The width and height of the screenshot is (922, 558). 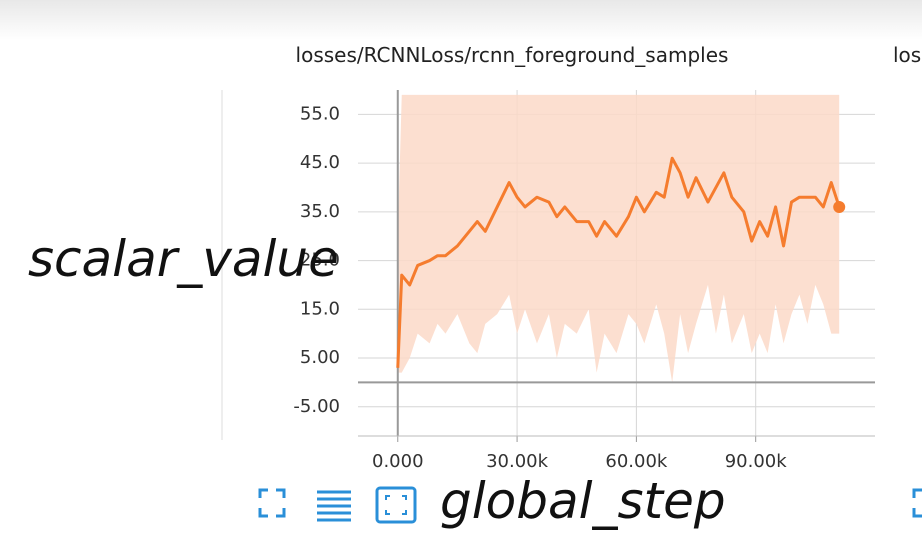 I want to click on y-tick-label: 5.00, so click(x=320, y=357).